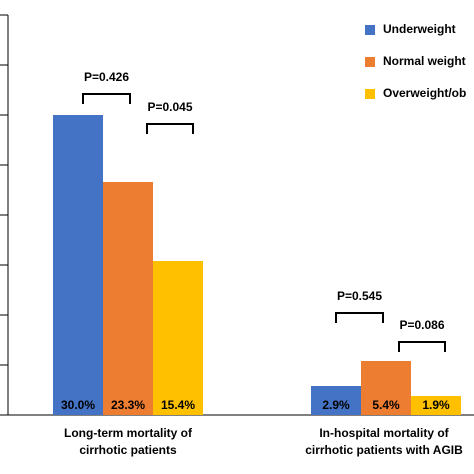  What do you see at coordinates (386, 405) in the screenshot?
I see `value-label: 5.4%` at bounding box center [386, 405].